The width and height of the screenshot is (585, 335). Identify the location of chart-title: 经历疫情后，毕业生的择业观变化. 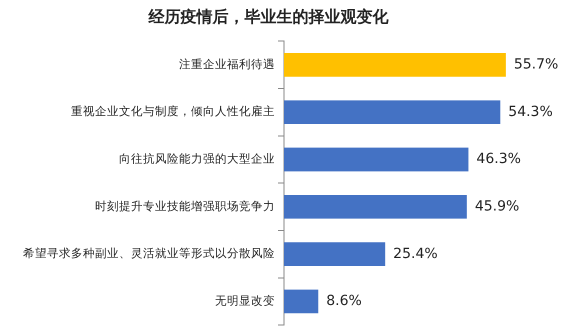
(269, 16).